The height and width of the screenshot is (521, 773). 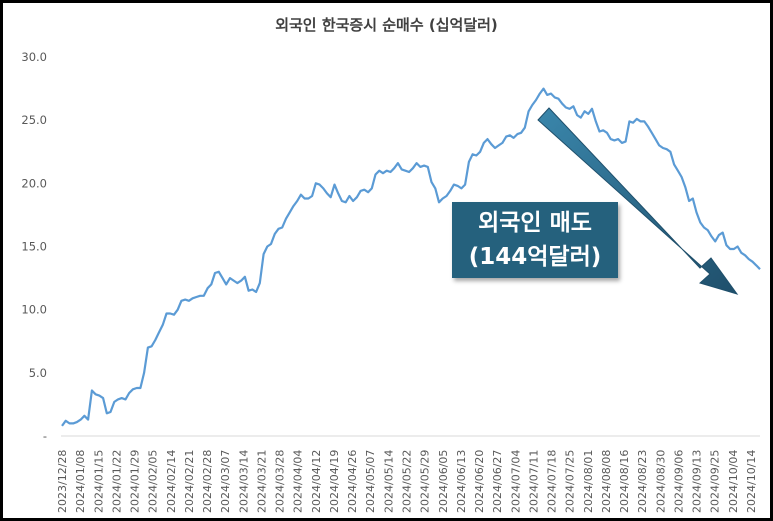 I want to click on x-tick-label: 2024/02/21, so click(x=189, y=481).